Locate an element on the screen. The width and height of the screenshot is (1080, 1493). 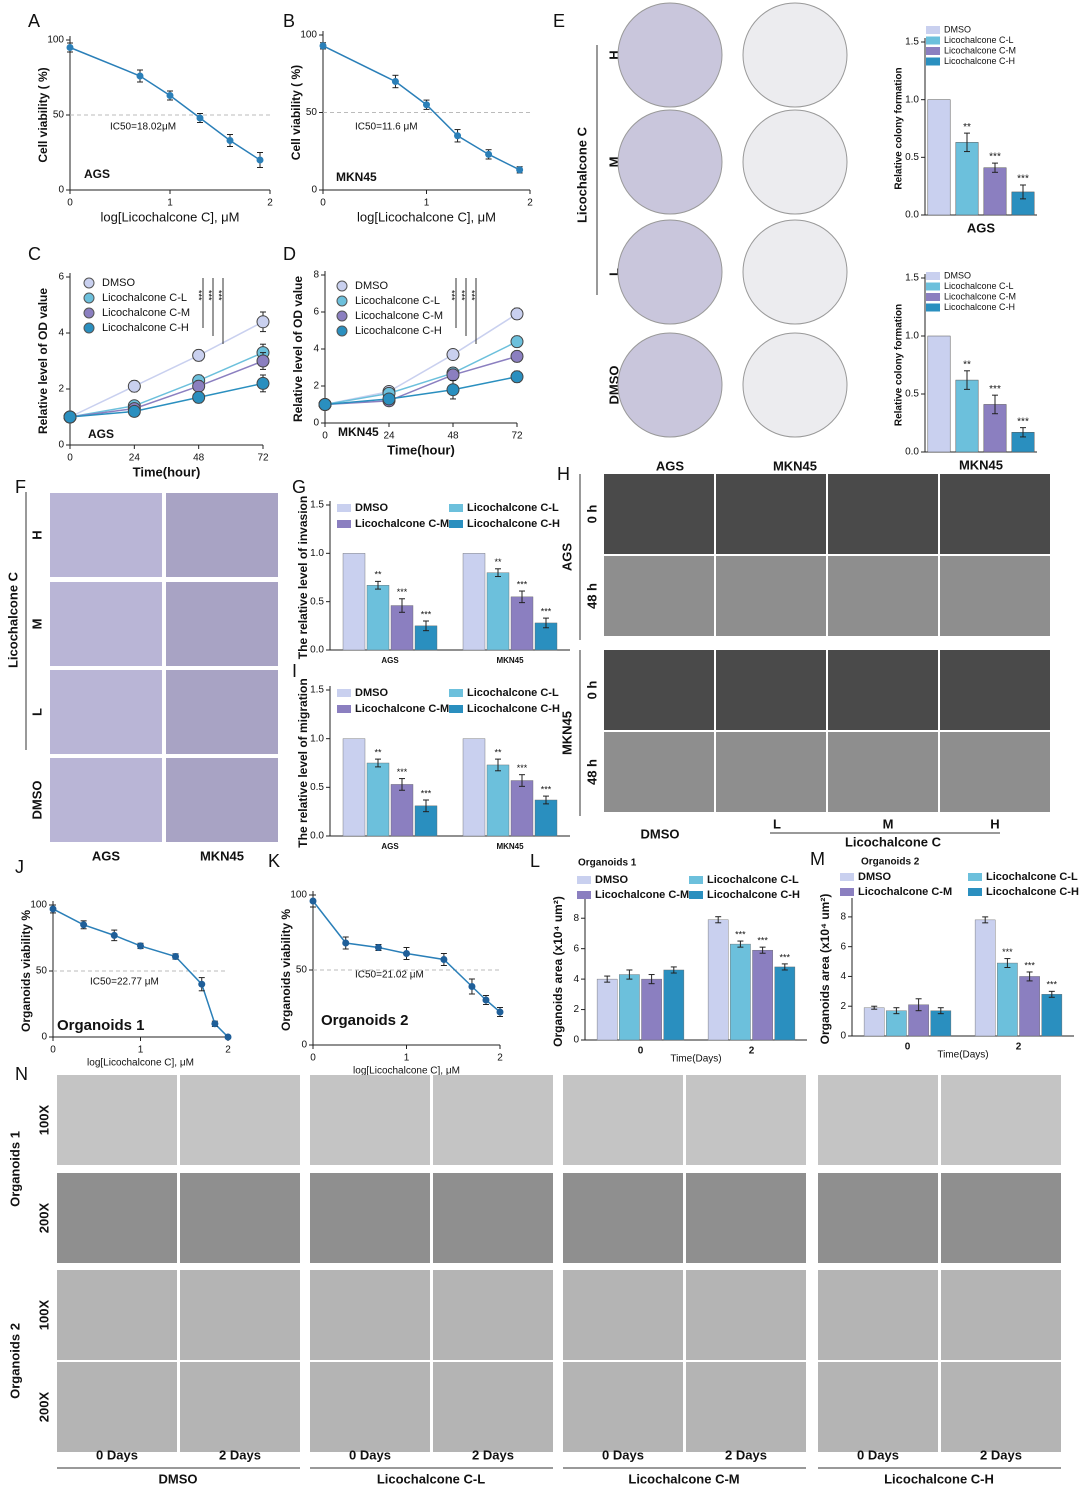
panel-text: 48 h is located at coordinates (591, 772).